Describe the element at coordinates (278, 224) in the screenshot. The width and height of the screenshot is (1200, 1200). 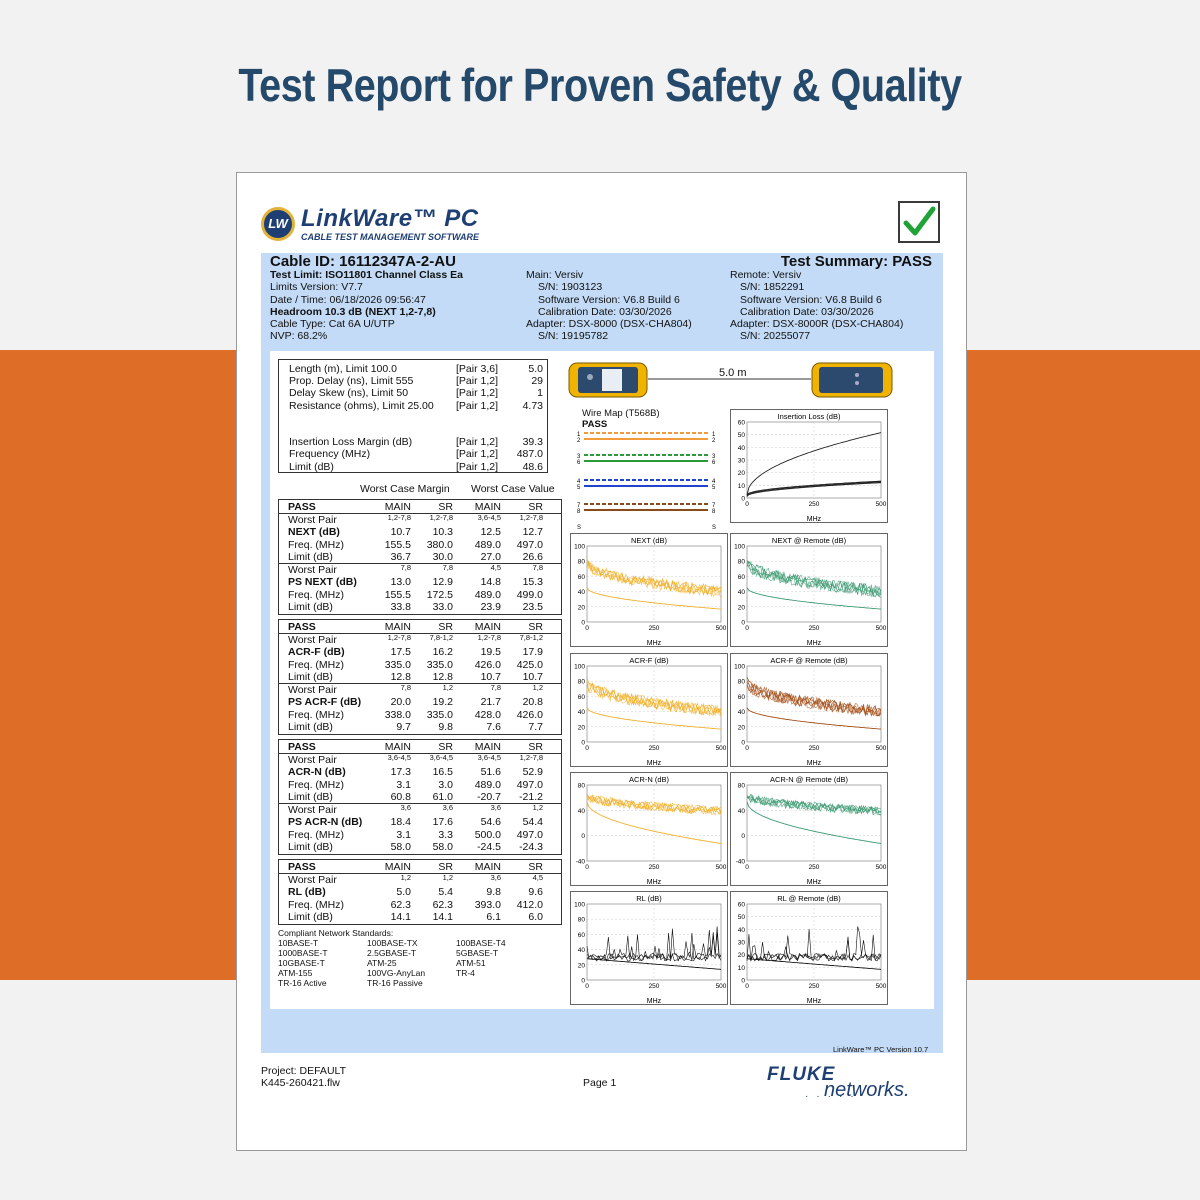
I see `lw-badge-icon: LW` at that location.